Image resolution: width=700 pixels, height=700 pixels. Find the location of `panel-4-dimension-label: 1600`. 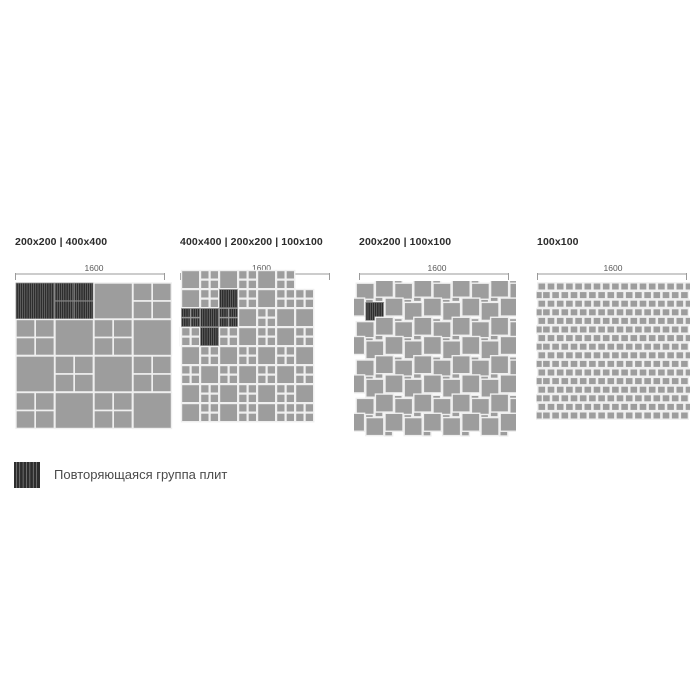

panel-4-dimension-label: 1600 is located at coordinates (613, 268).